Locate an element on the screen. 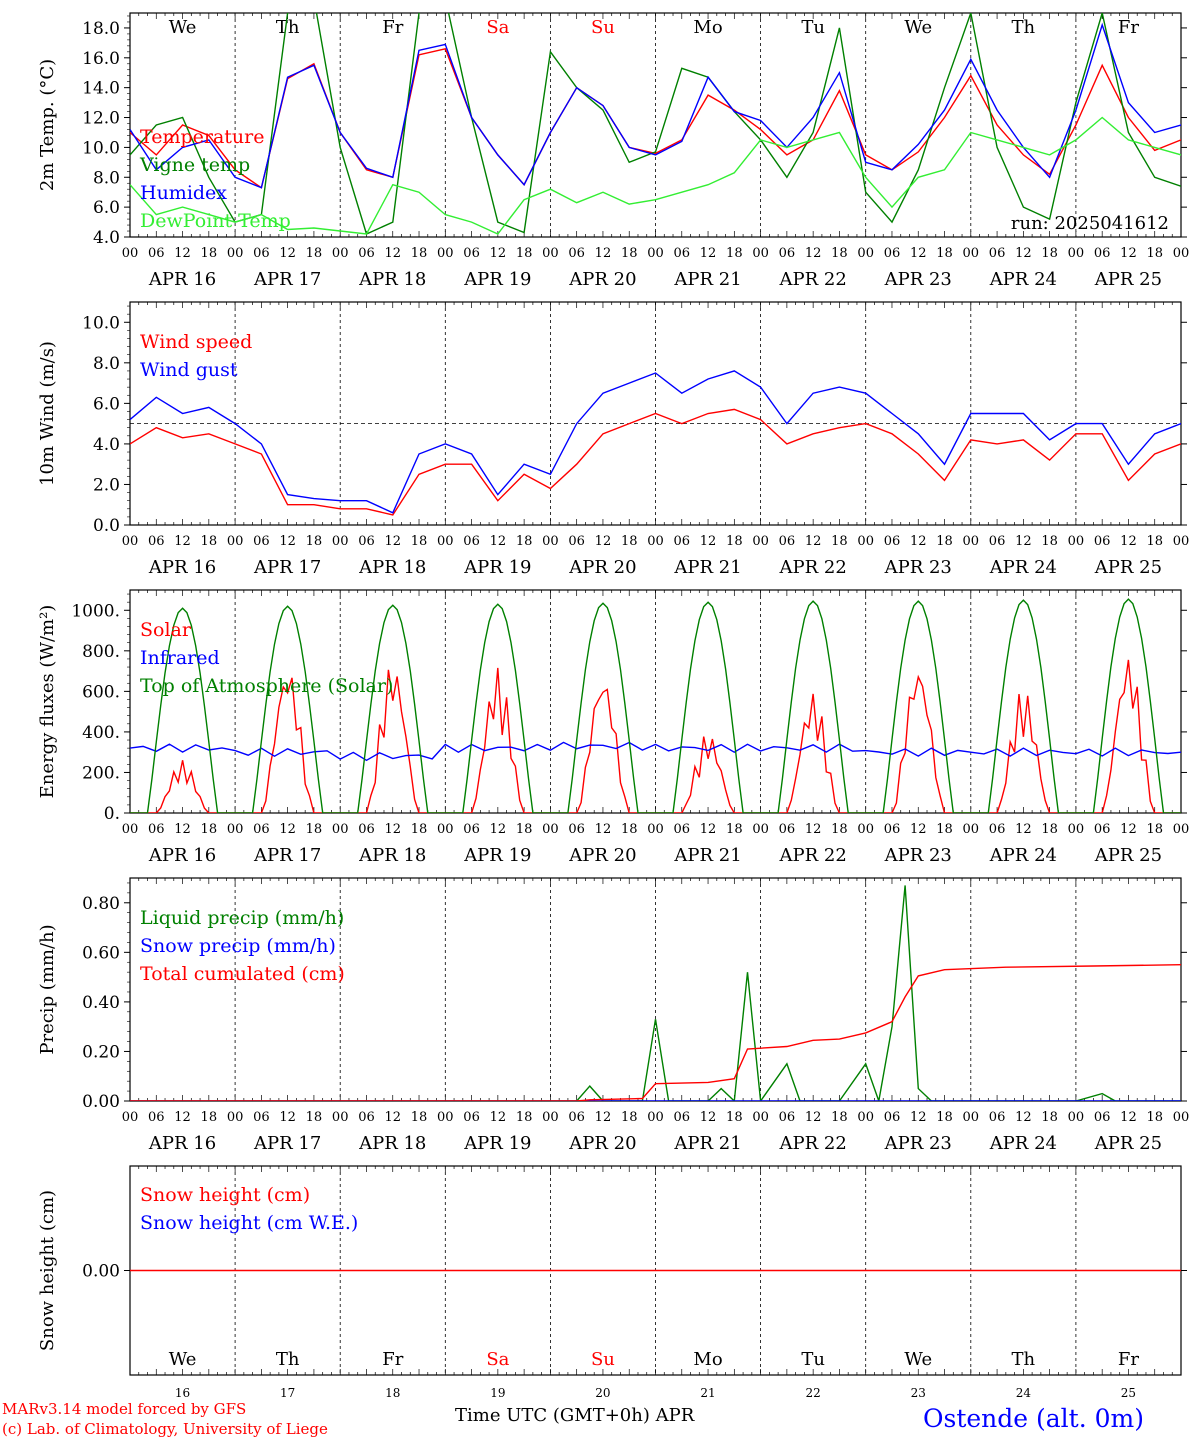 The width and height of the screenshot is (1194, 1440). weekday-label: Su is located at coordinates (603, 1359).